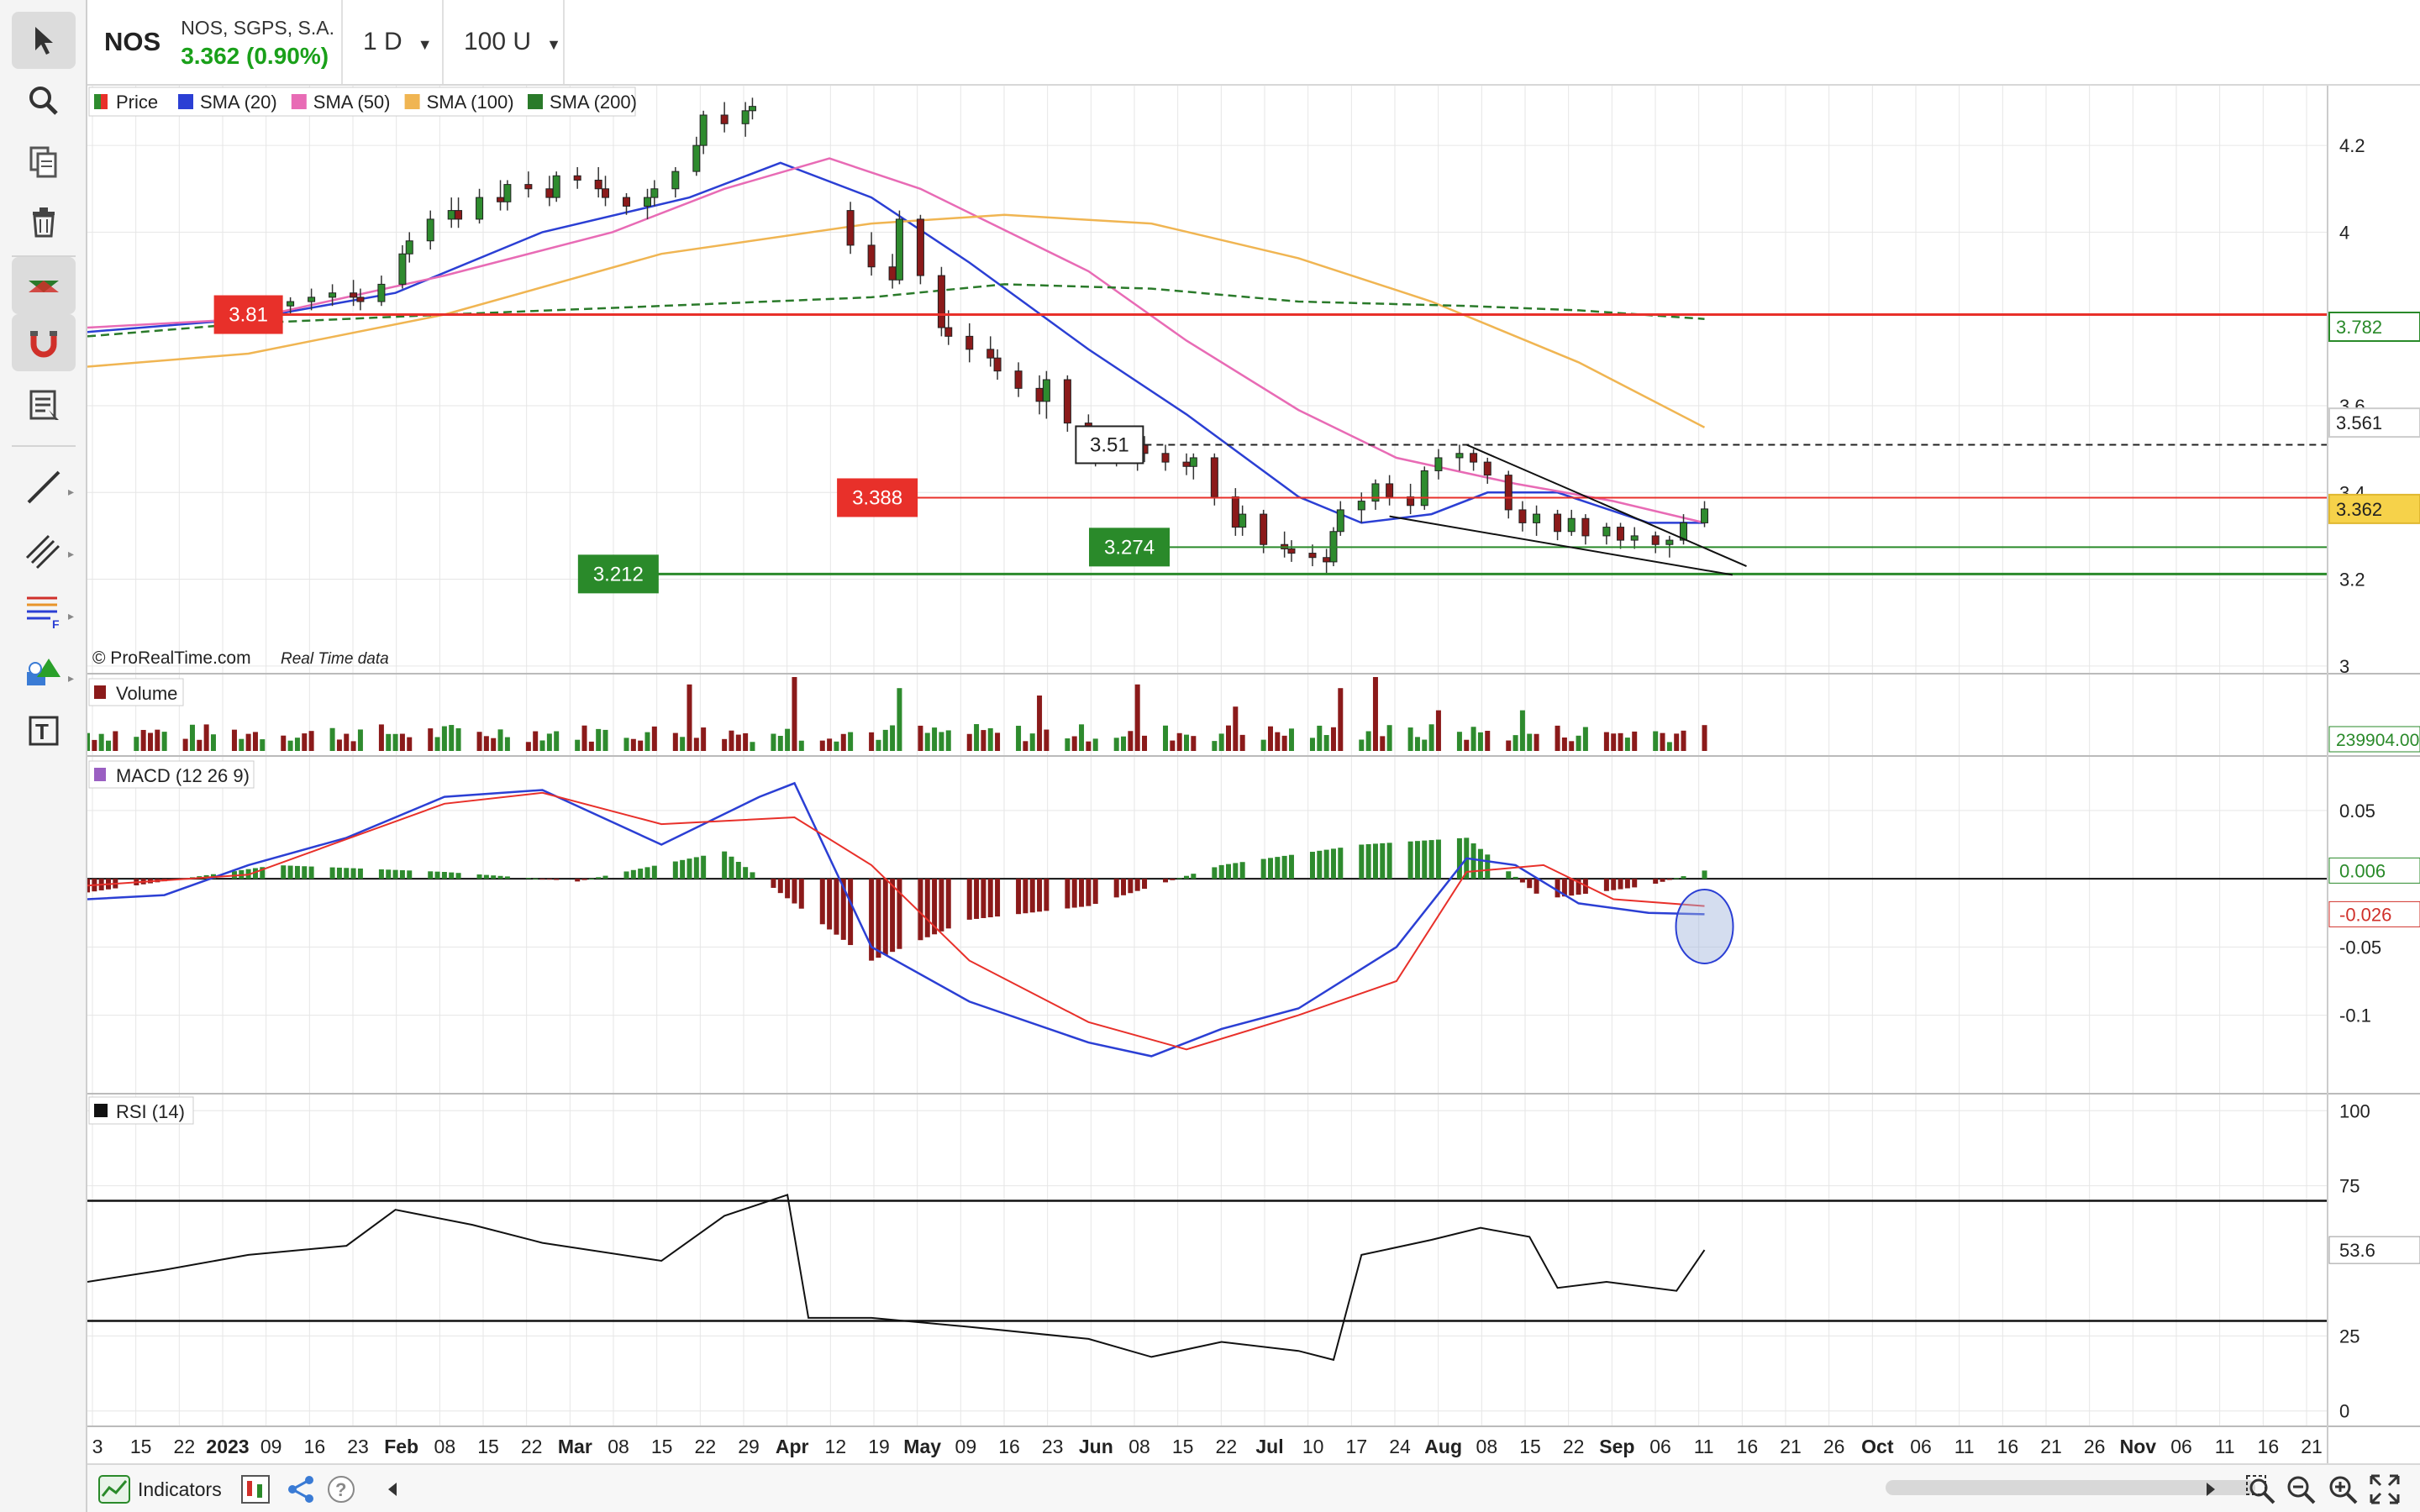 The height and width of the screenshot is (1512, 2420). Describe the element at coordinates (44, 673) in the screenshot. I see `shapes-tool: ▸` at that location.